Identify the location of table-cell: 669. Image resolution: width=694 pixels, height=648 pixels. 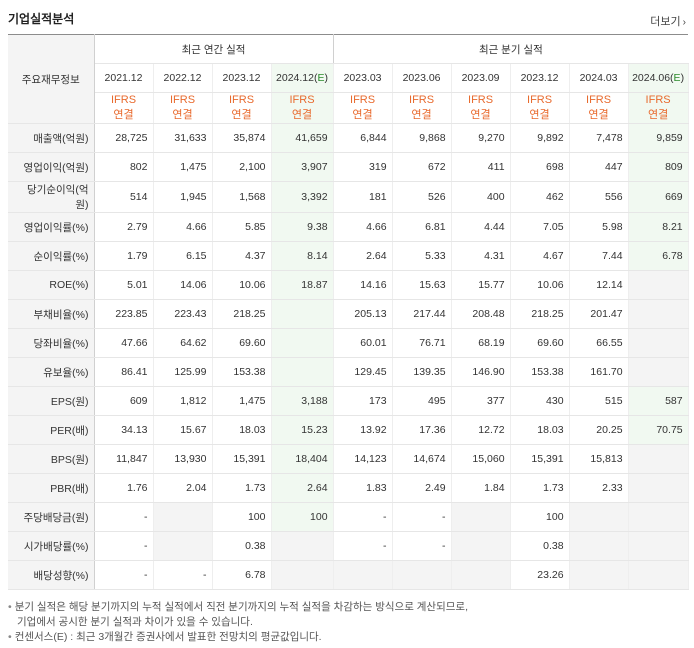
(658, 197).